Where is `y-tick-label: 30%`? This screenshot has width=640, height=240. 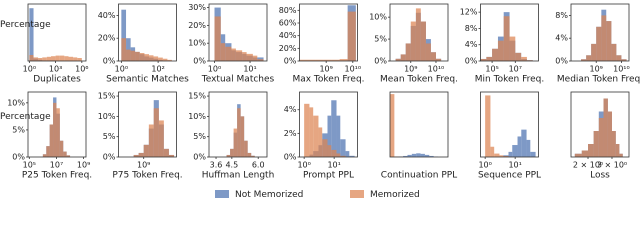 y-tick-label: 30% is located at coordinates (197, 7).